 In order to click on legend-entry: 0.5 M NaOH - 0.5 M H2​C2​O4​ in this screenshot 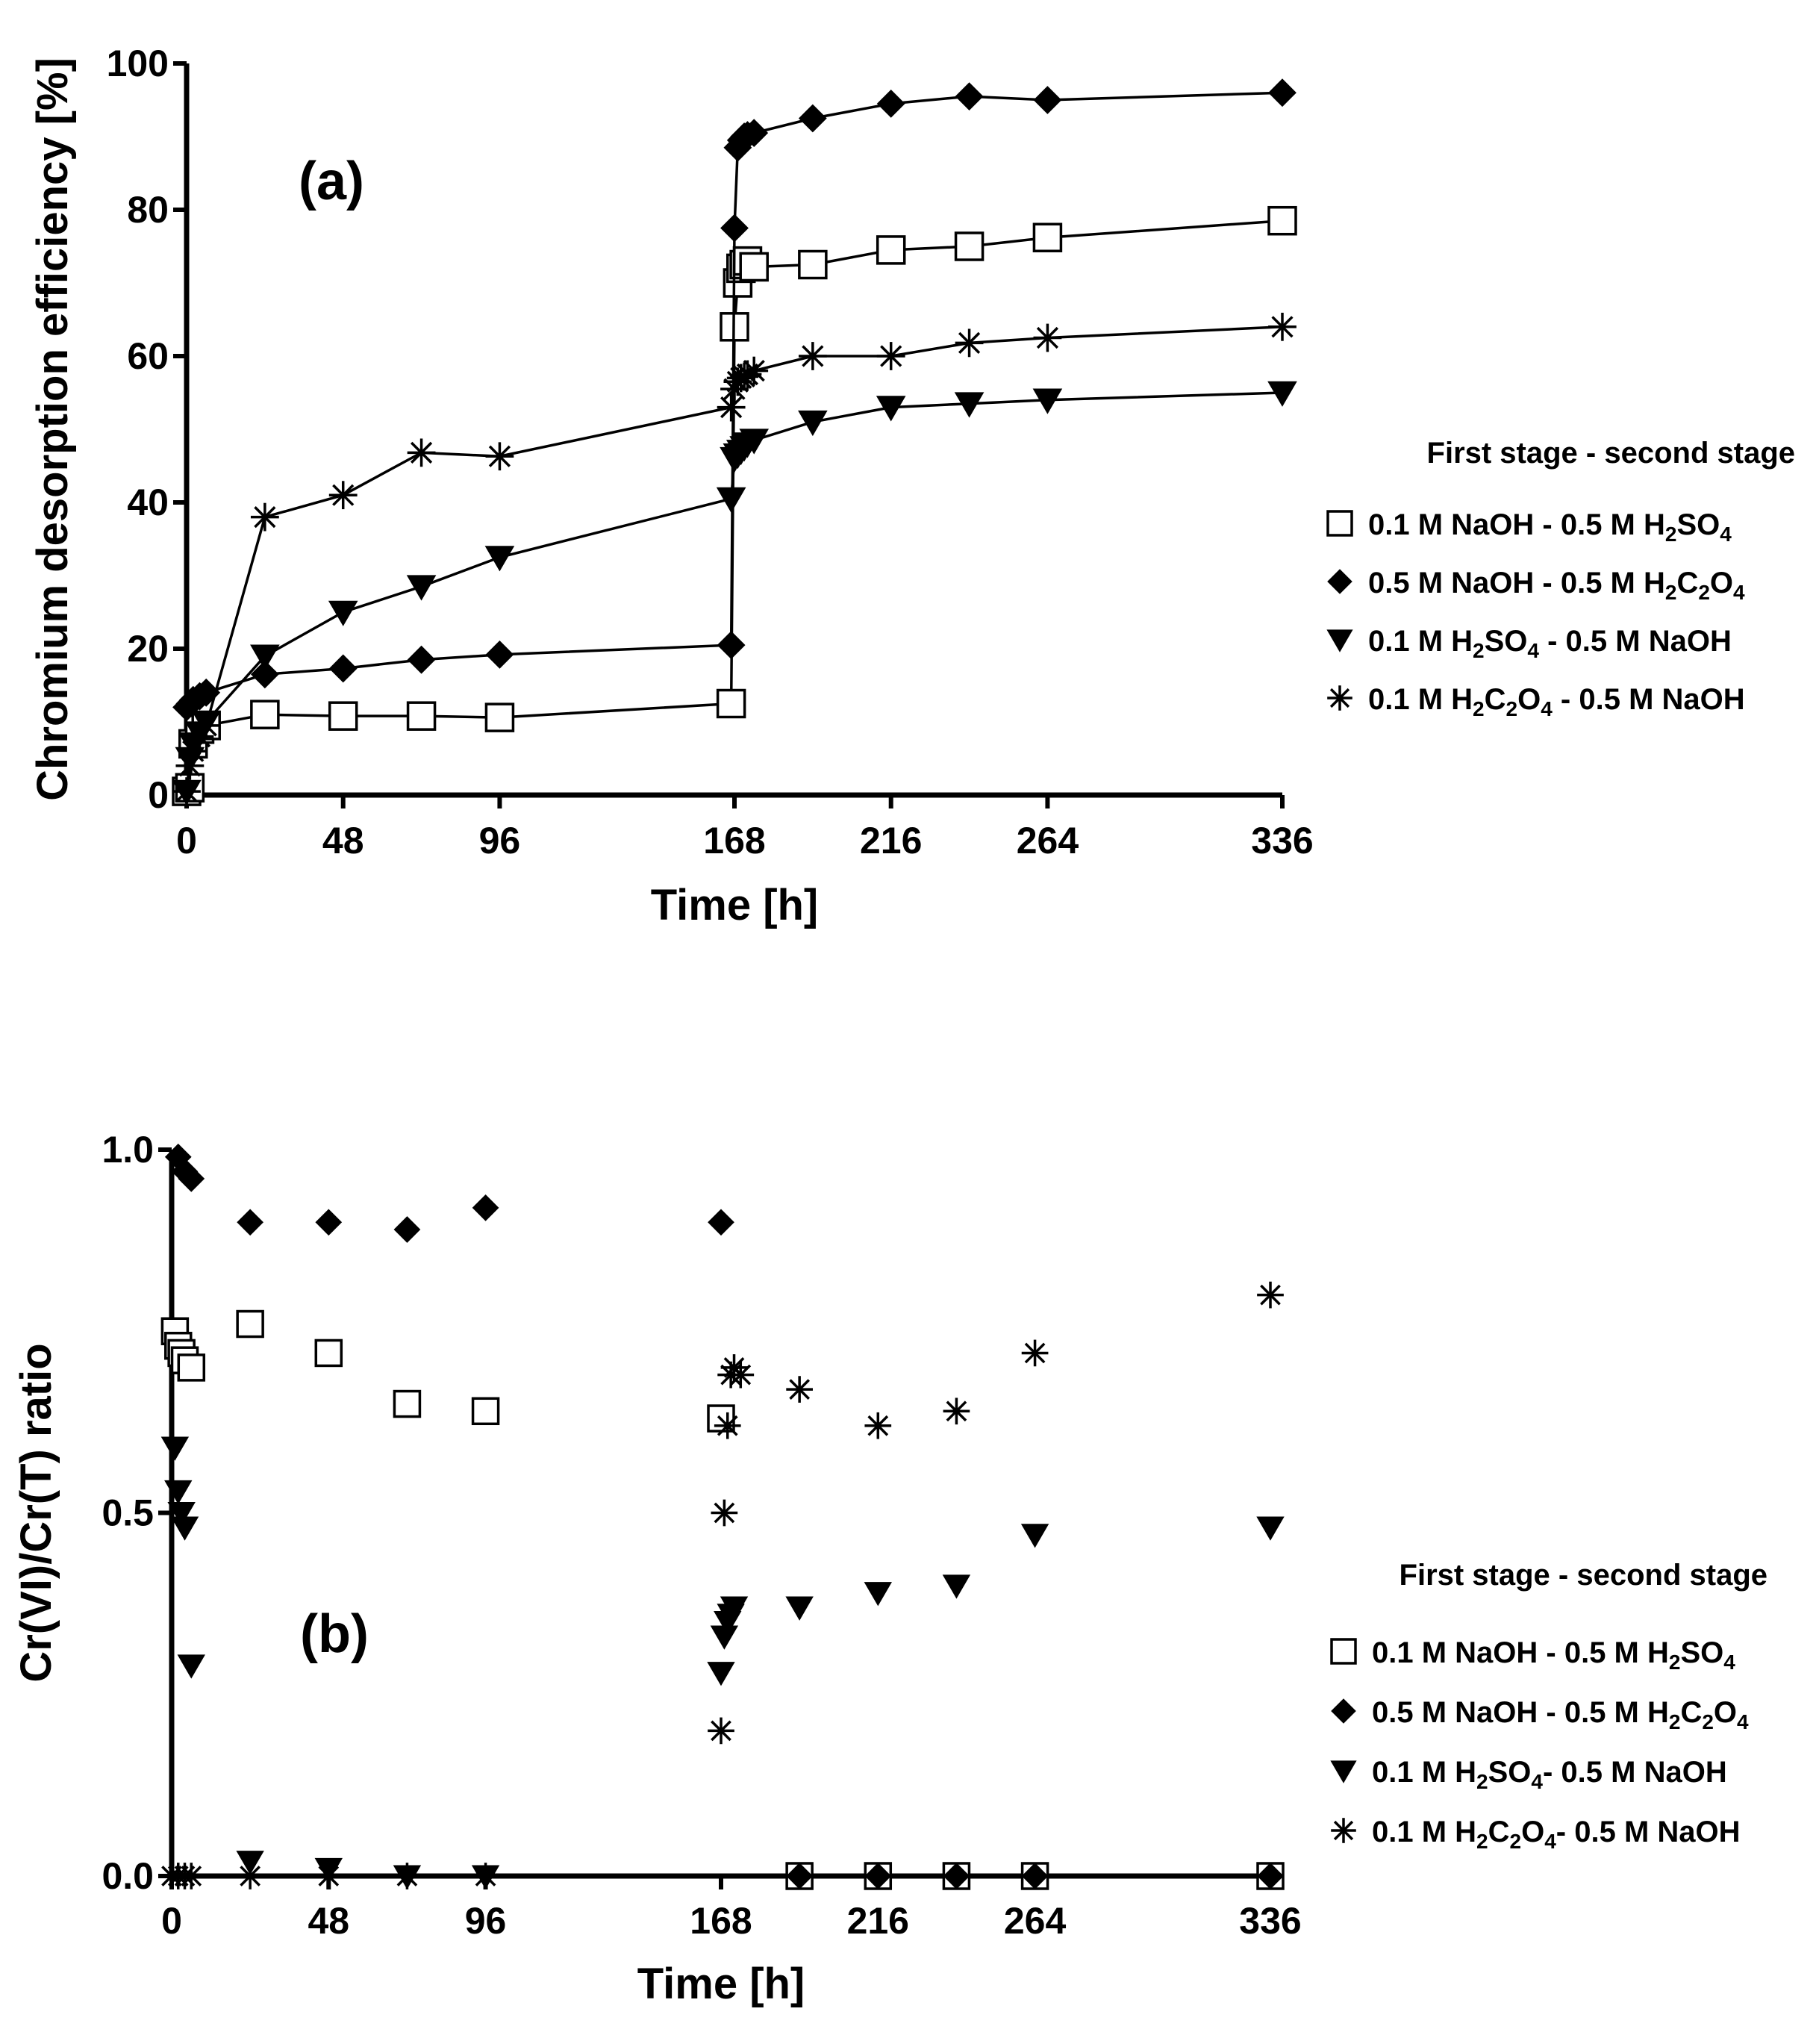, I will do `click(1560, 1714)`.